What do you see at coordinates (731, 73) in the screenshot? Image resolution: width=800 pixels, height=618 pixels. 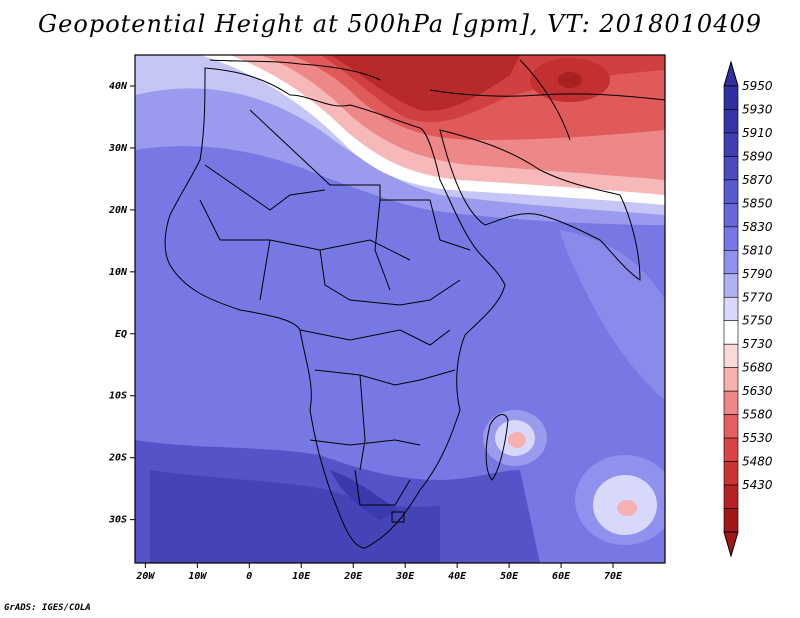 I see `colorbar-top-arrow` at bounding box center [731, 73].